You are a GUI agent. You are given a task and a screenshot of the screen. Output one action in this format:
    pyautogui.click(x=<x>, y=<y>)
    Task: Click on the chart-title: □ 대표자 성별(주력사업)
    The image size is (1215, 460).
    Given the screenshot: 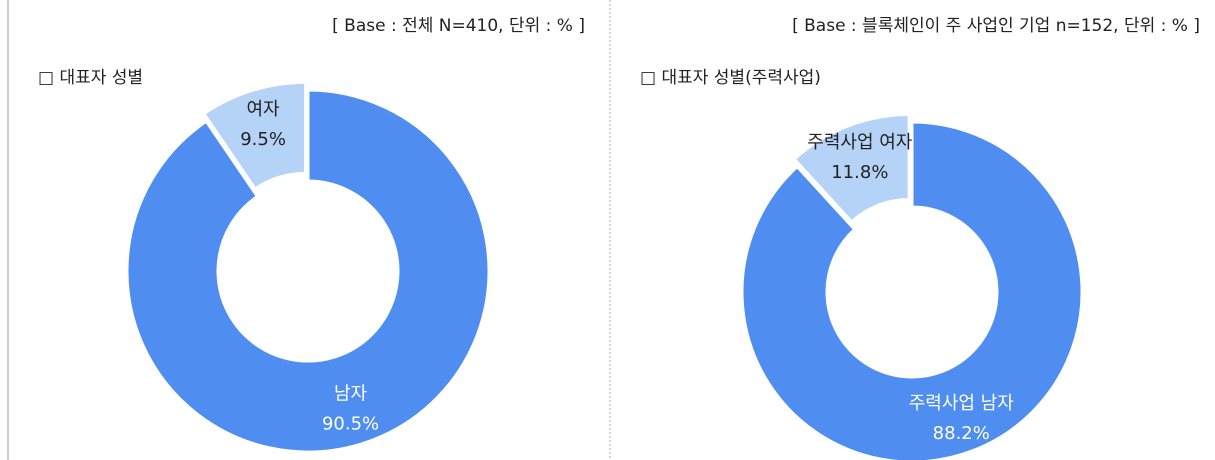 What is the action you would take?
    pyautogui.click(x=730, y=78)
    